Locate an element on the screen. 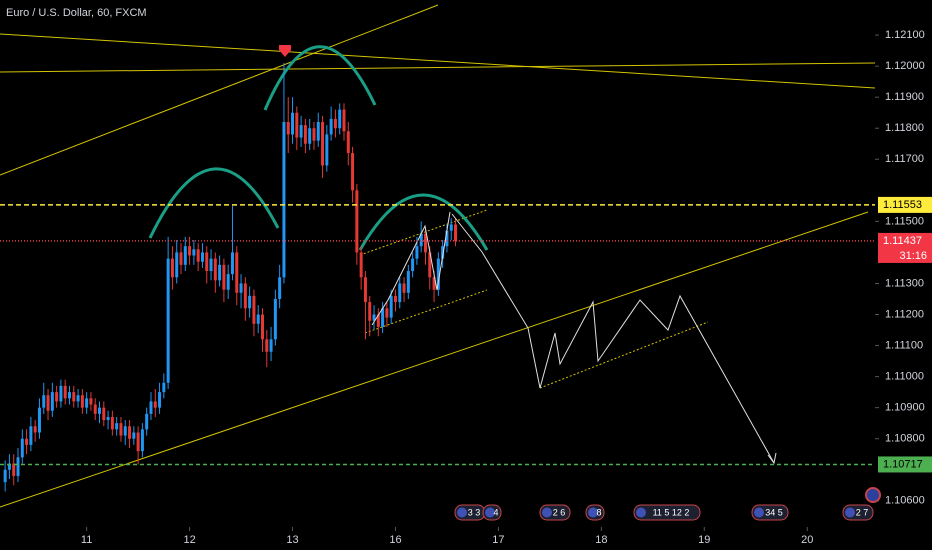 The width and height of the screenshot is (932, 550). y-tick-label: 1.11300 is located at coordinates (904, 283).